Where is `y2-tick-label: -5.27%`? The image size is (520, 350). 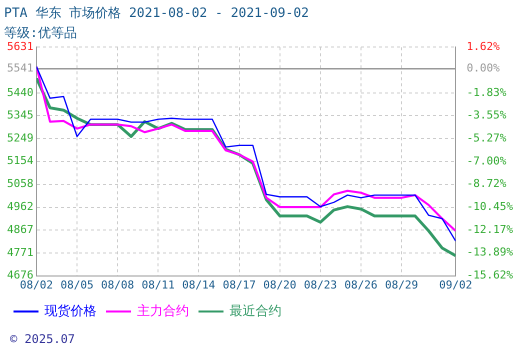 y2-tick-label: -5.27% is located at coordinates (486, 137).